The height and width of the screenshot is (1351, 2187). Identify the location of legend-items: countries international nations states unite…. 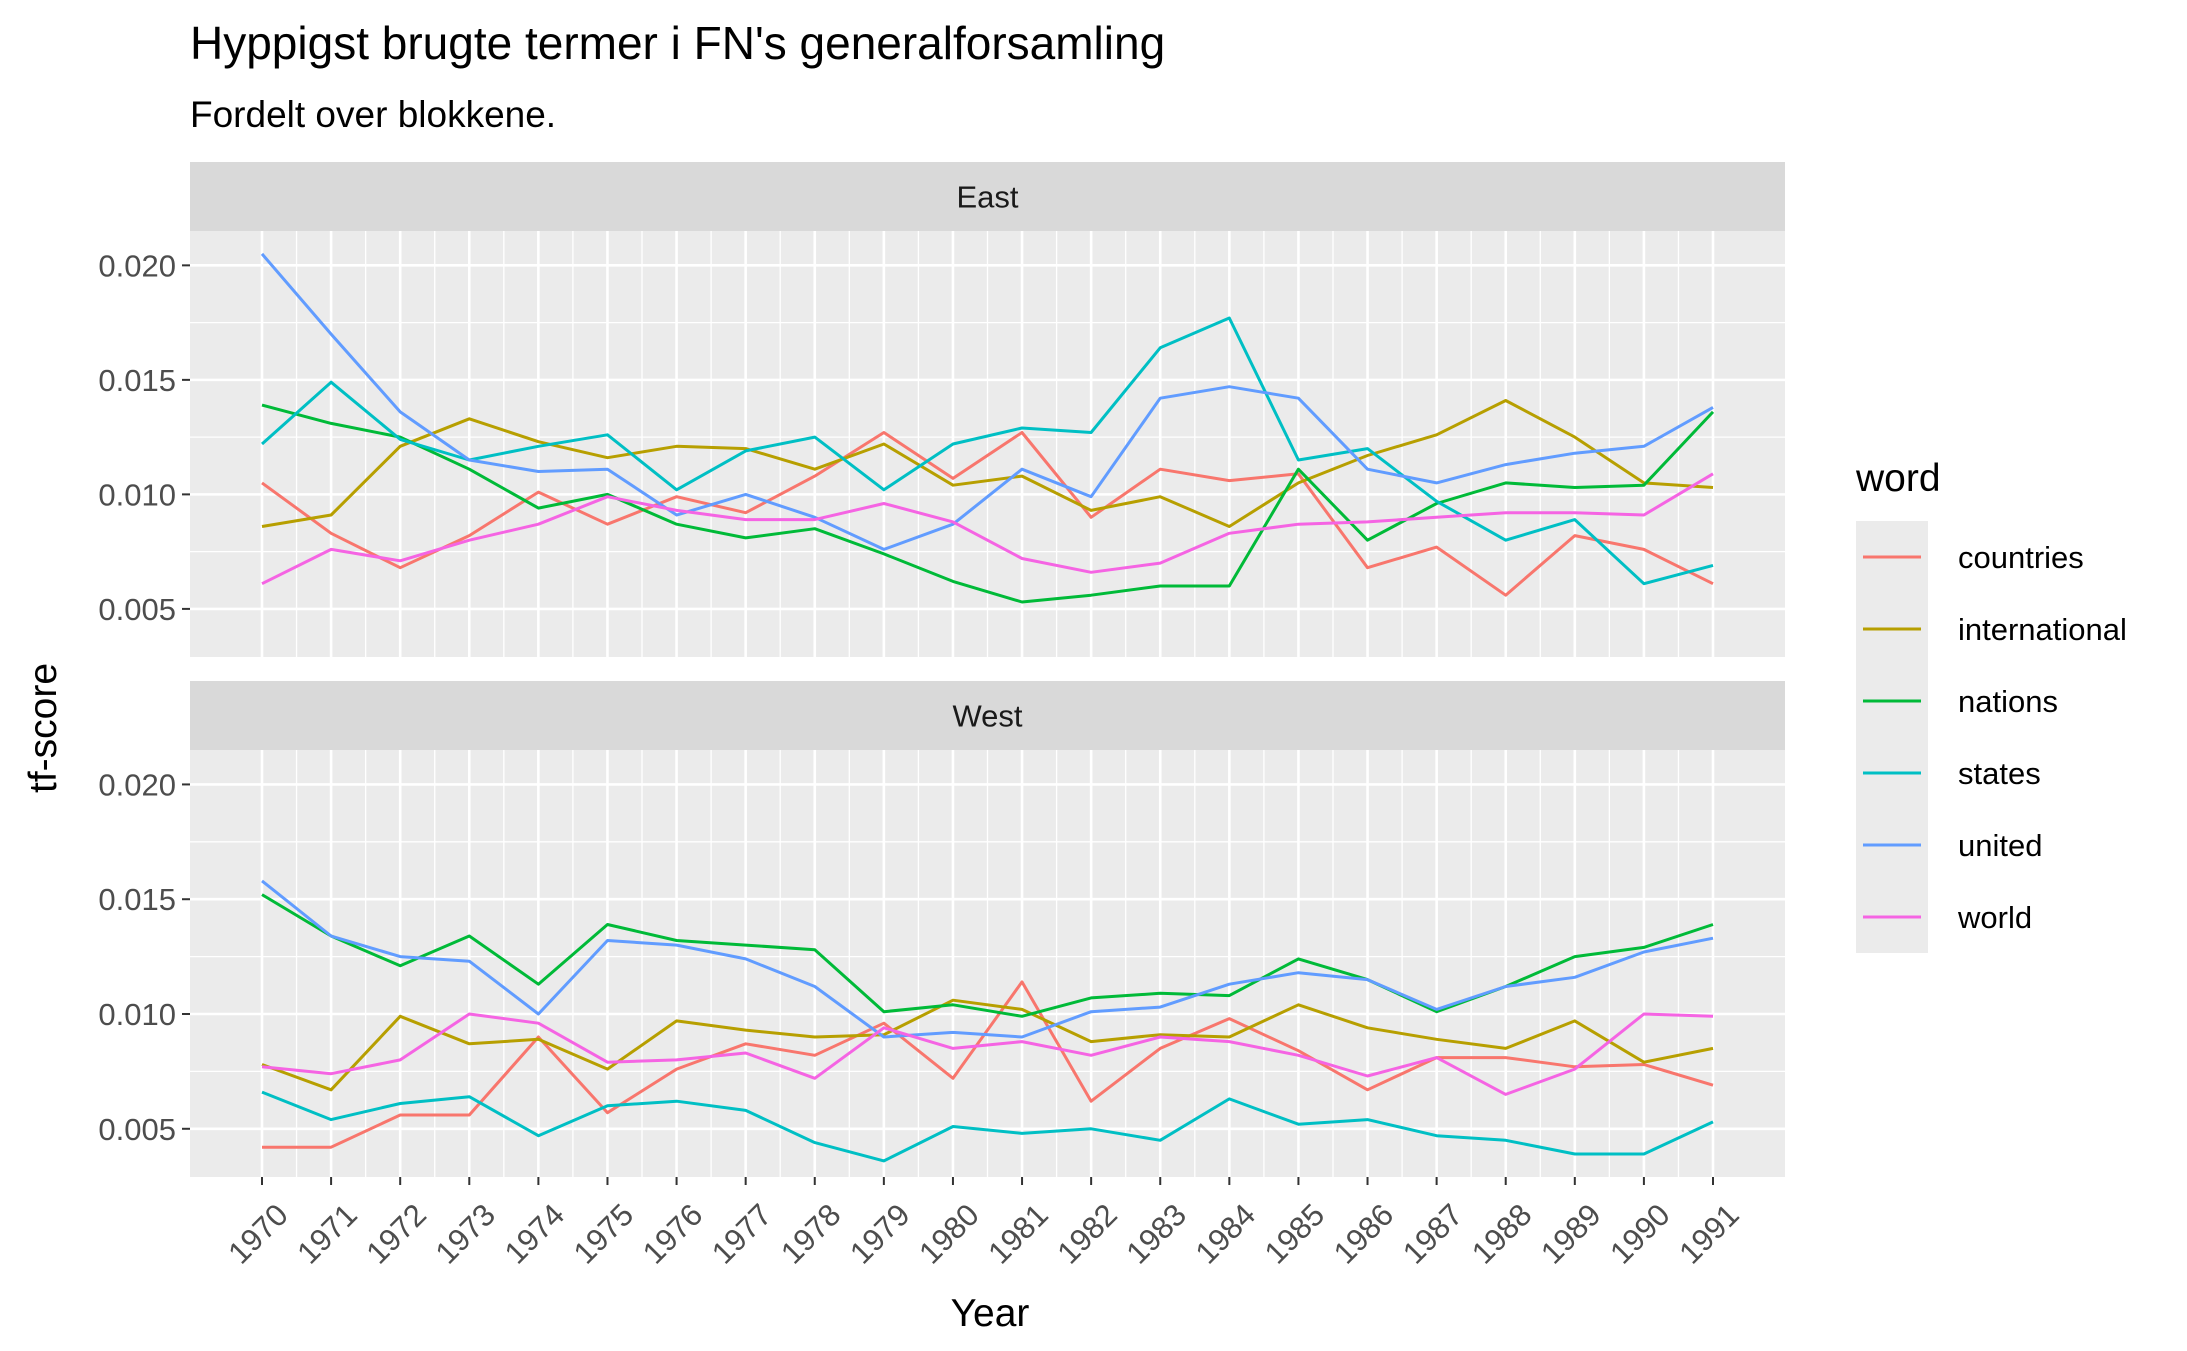
(1995, 737).